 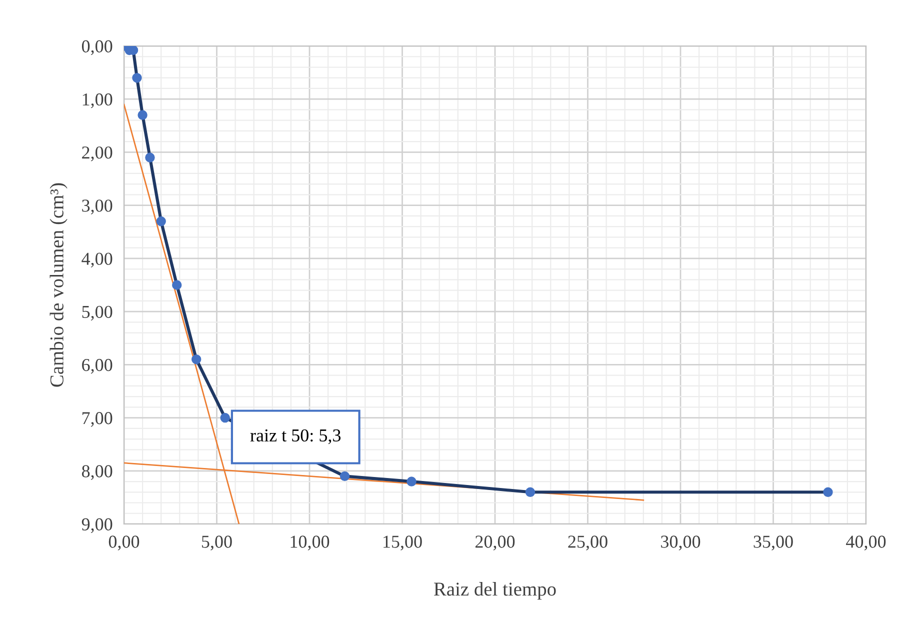 I want to click on y-tick-label: 0,00, so click(x=97, y=48).